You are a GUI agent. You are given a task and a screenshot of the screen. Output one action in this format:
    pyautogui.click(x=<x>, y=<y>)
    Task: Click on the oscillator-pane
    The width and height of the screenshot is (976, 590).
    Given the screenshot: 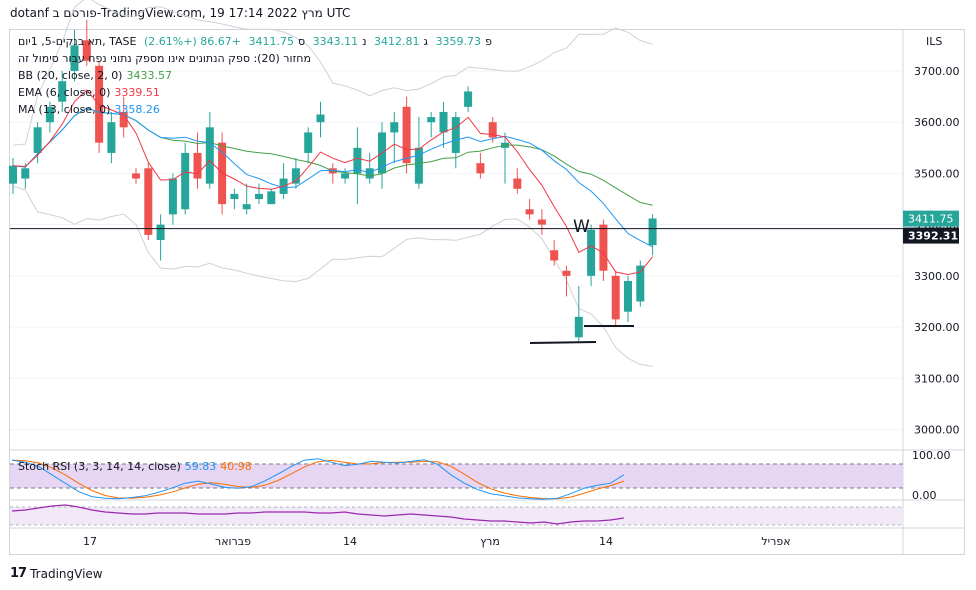 What is the action you would take?
    pyautogui.click(x=456, y=515)
    